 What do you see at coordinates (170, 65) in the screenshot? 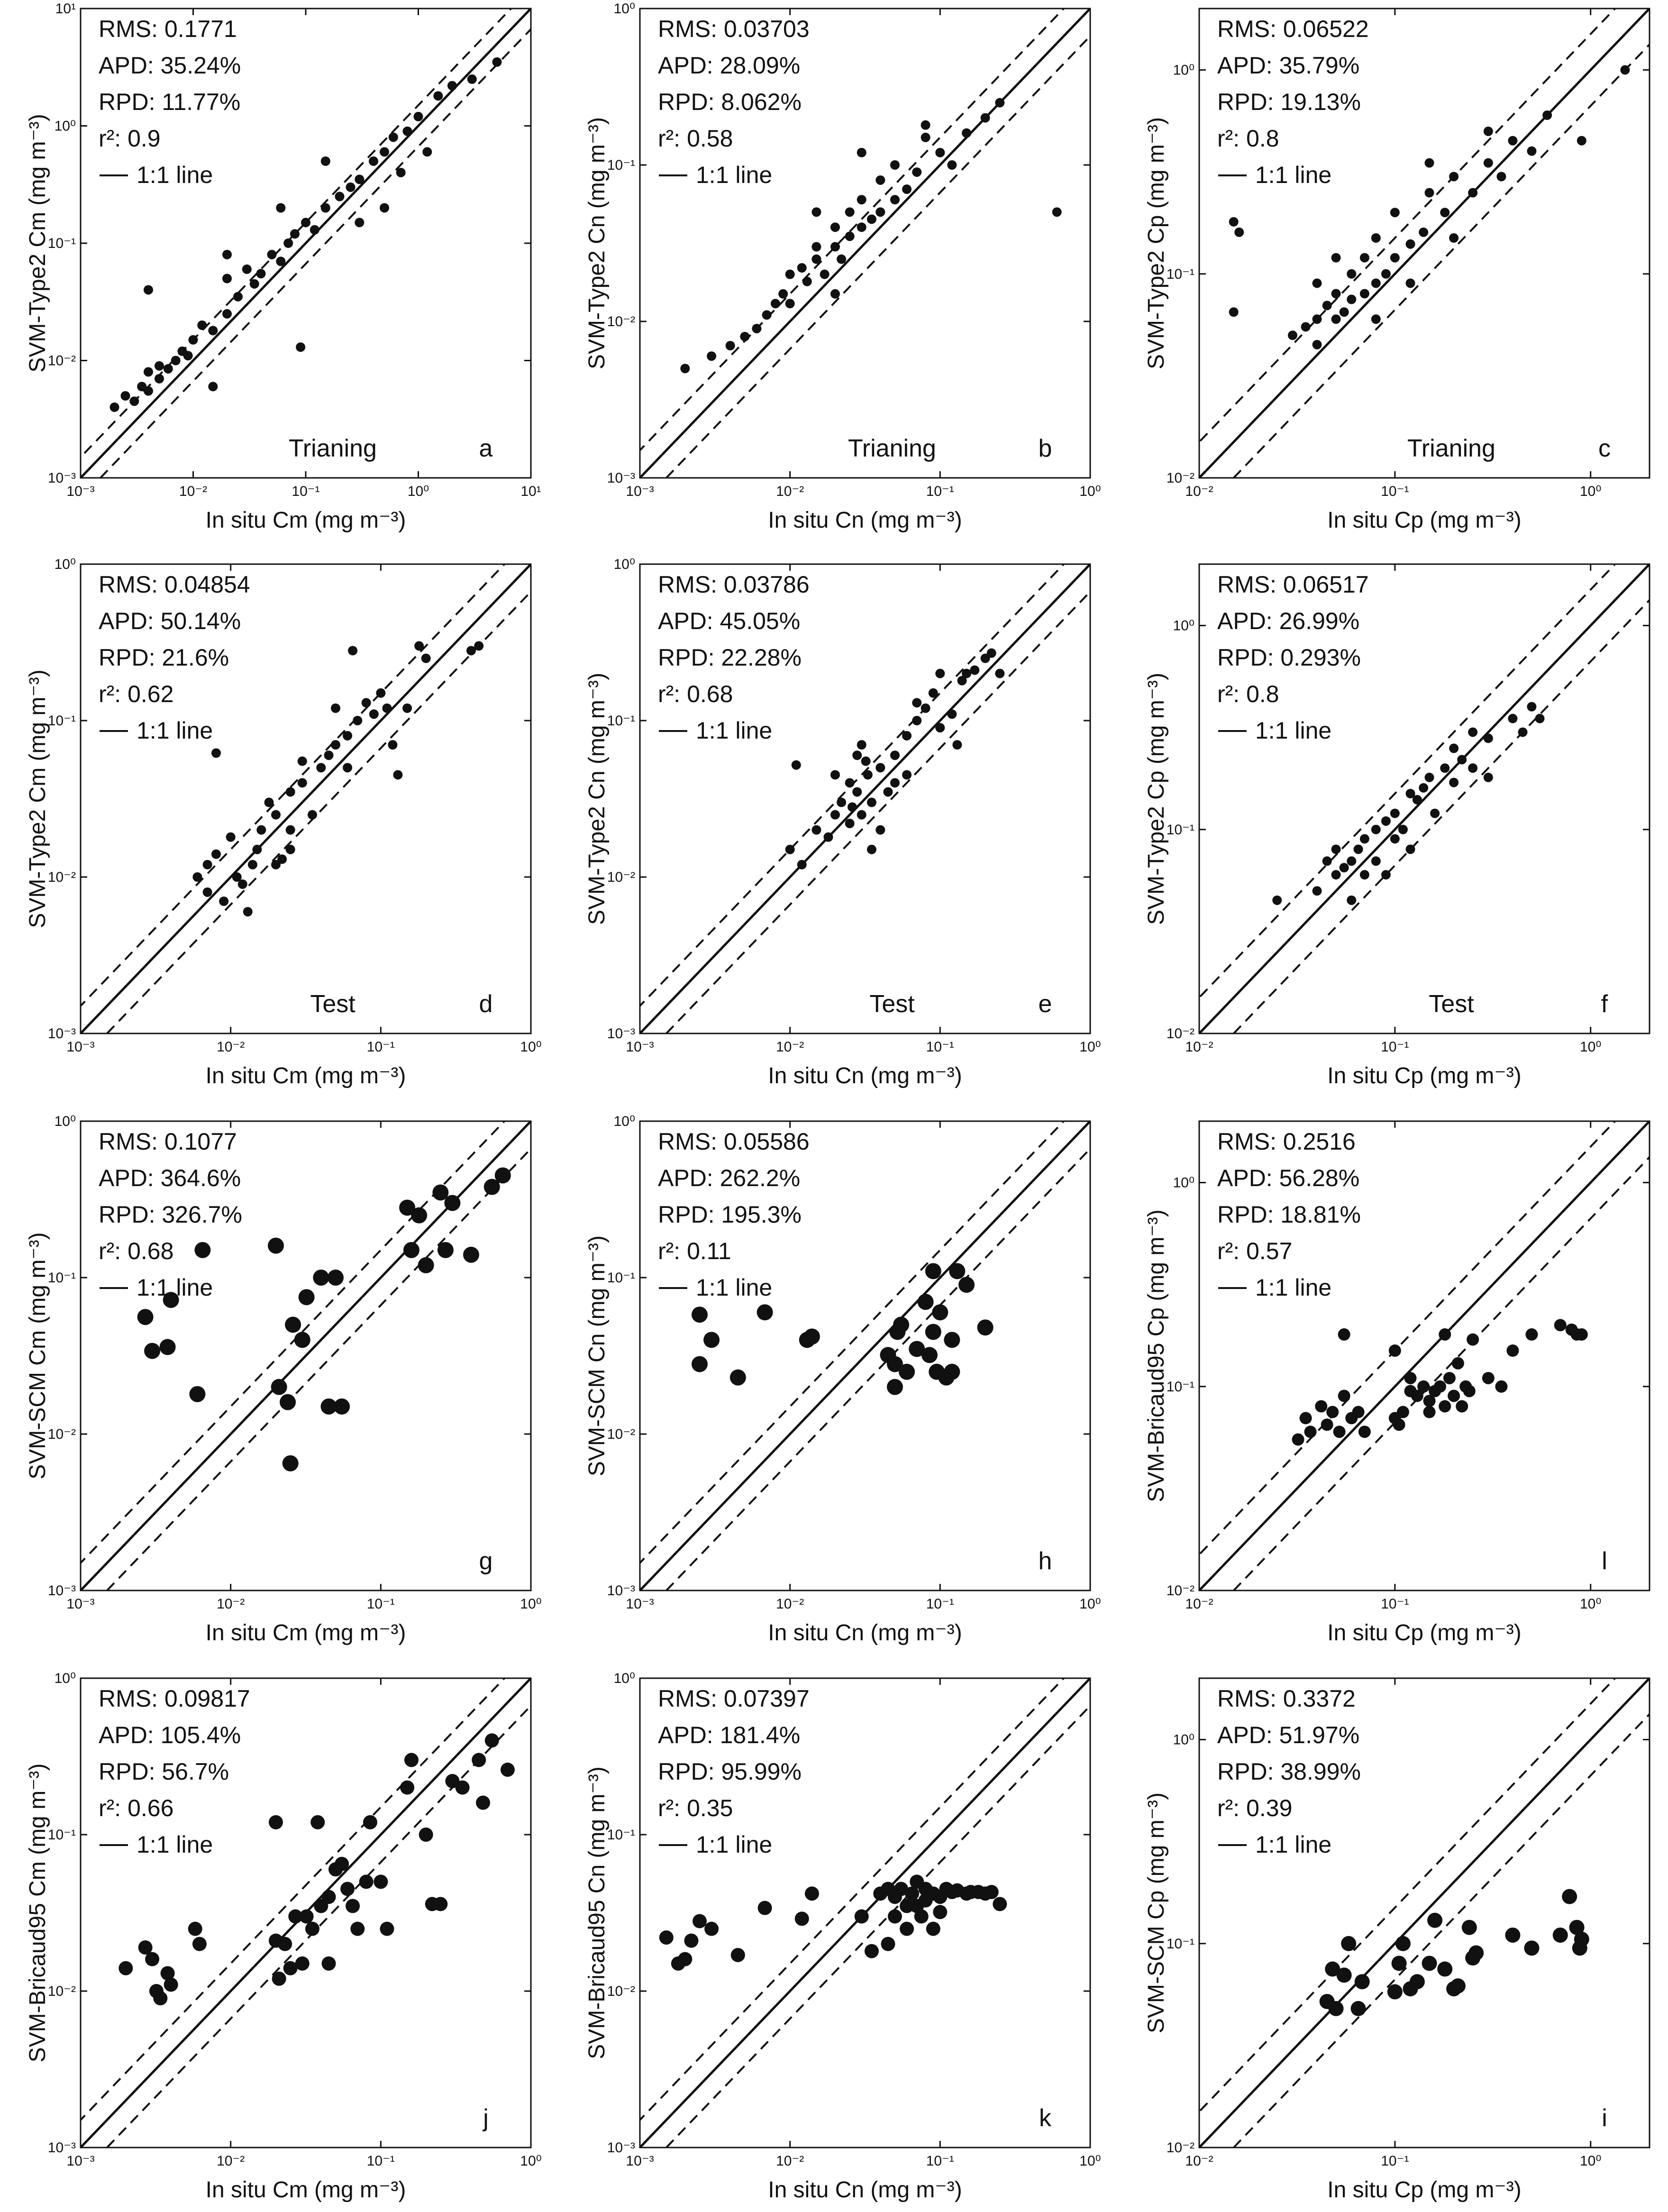
I see `stat-text: APD: 35.24%` at bounding box center [170, 65].